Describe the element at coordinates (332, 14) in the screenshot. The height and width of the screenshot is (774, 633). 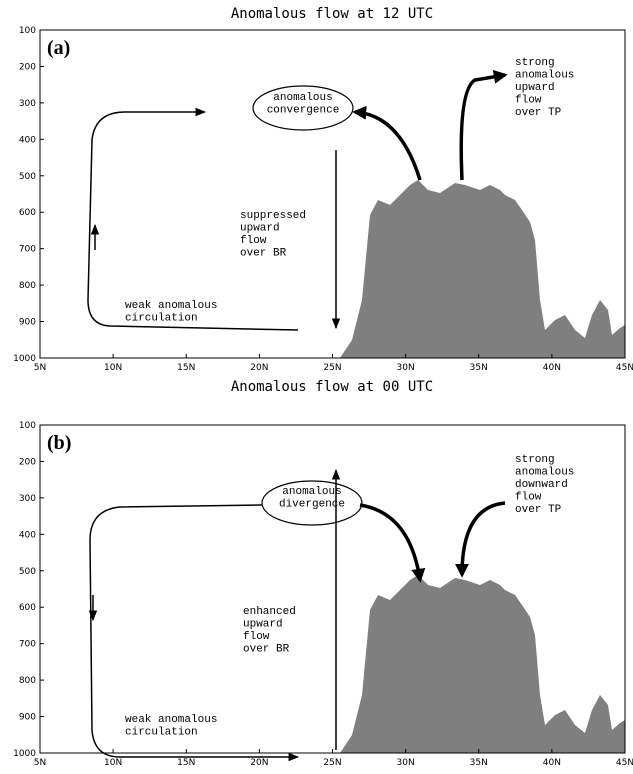
I see `panel-title: Anomalous flow at 12 UTC` at that location.